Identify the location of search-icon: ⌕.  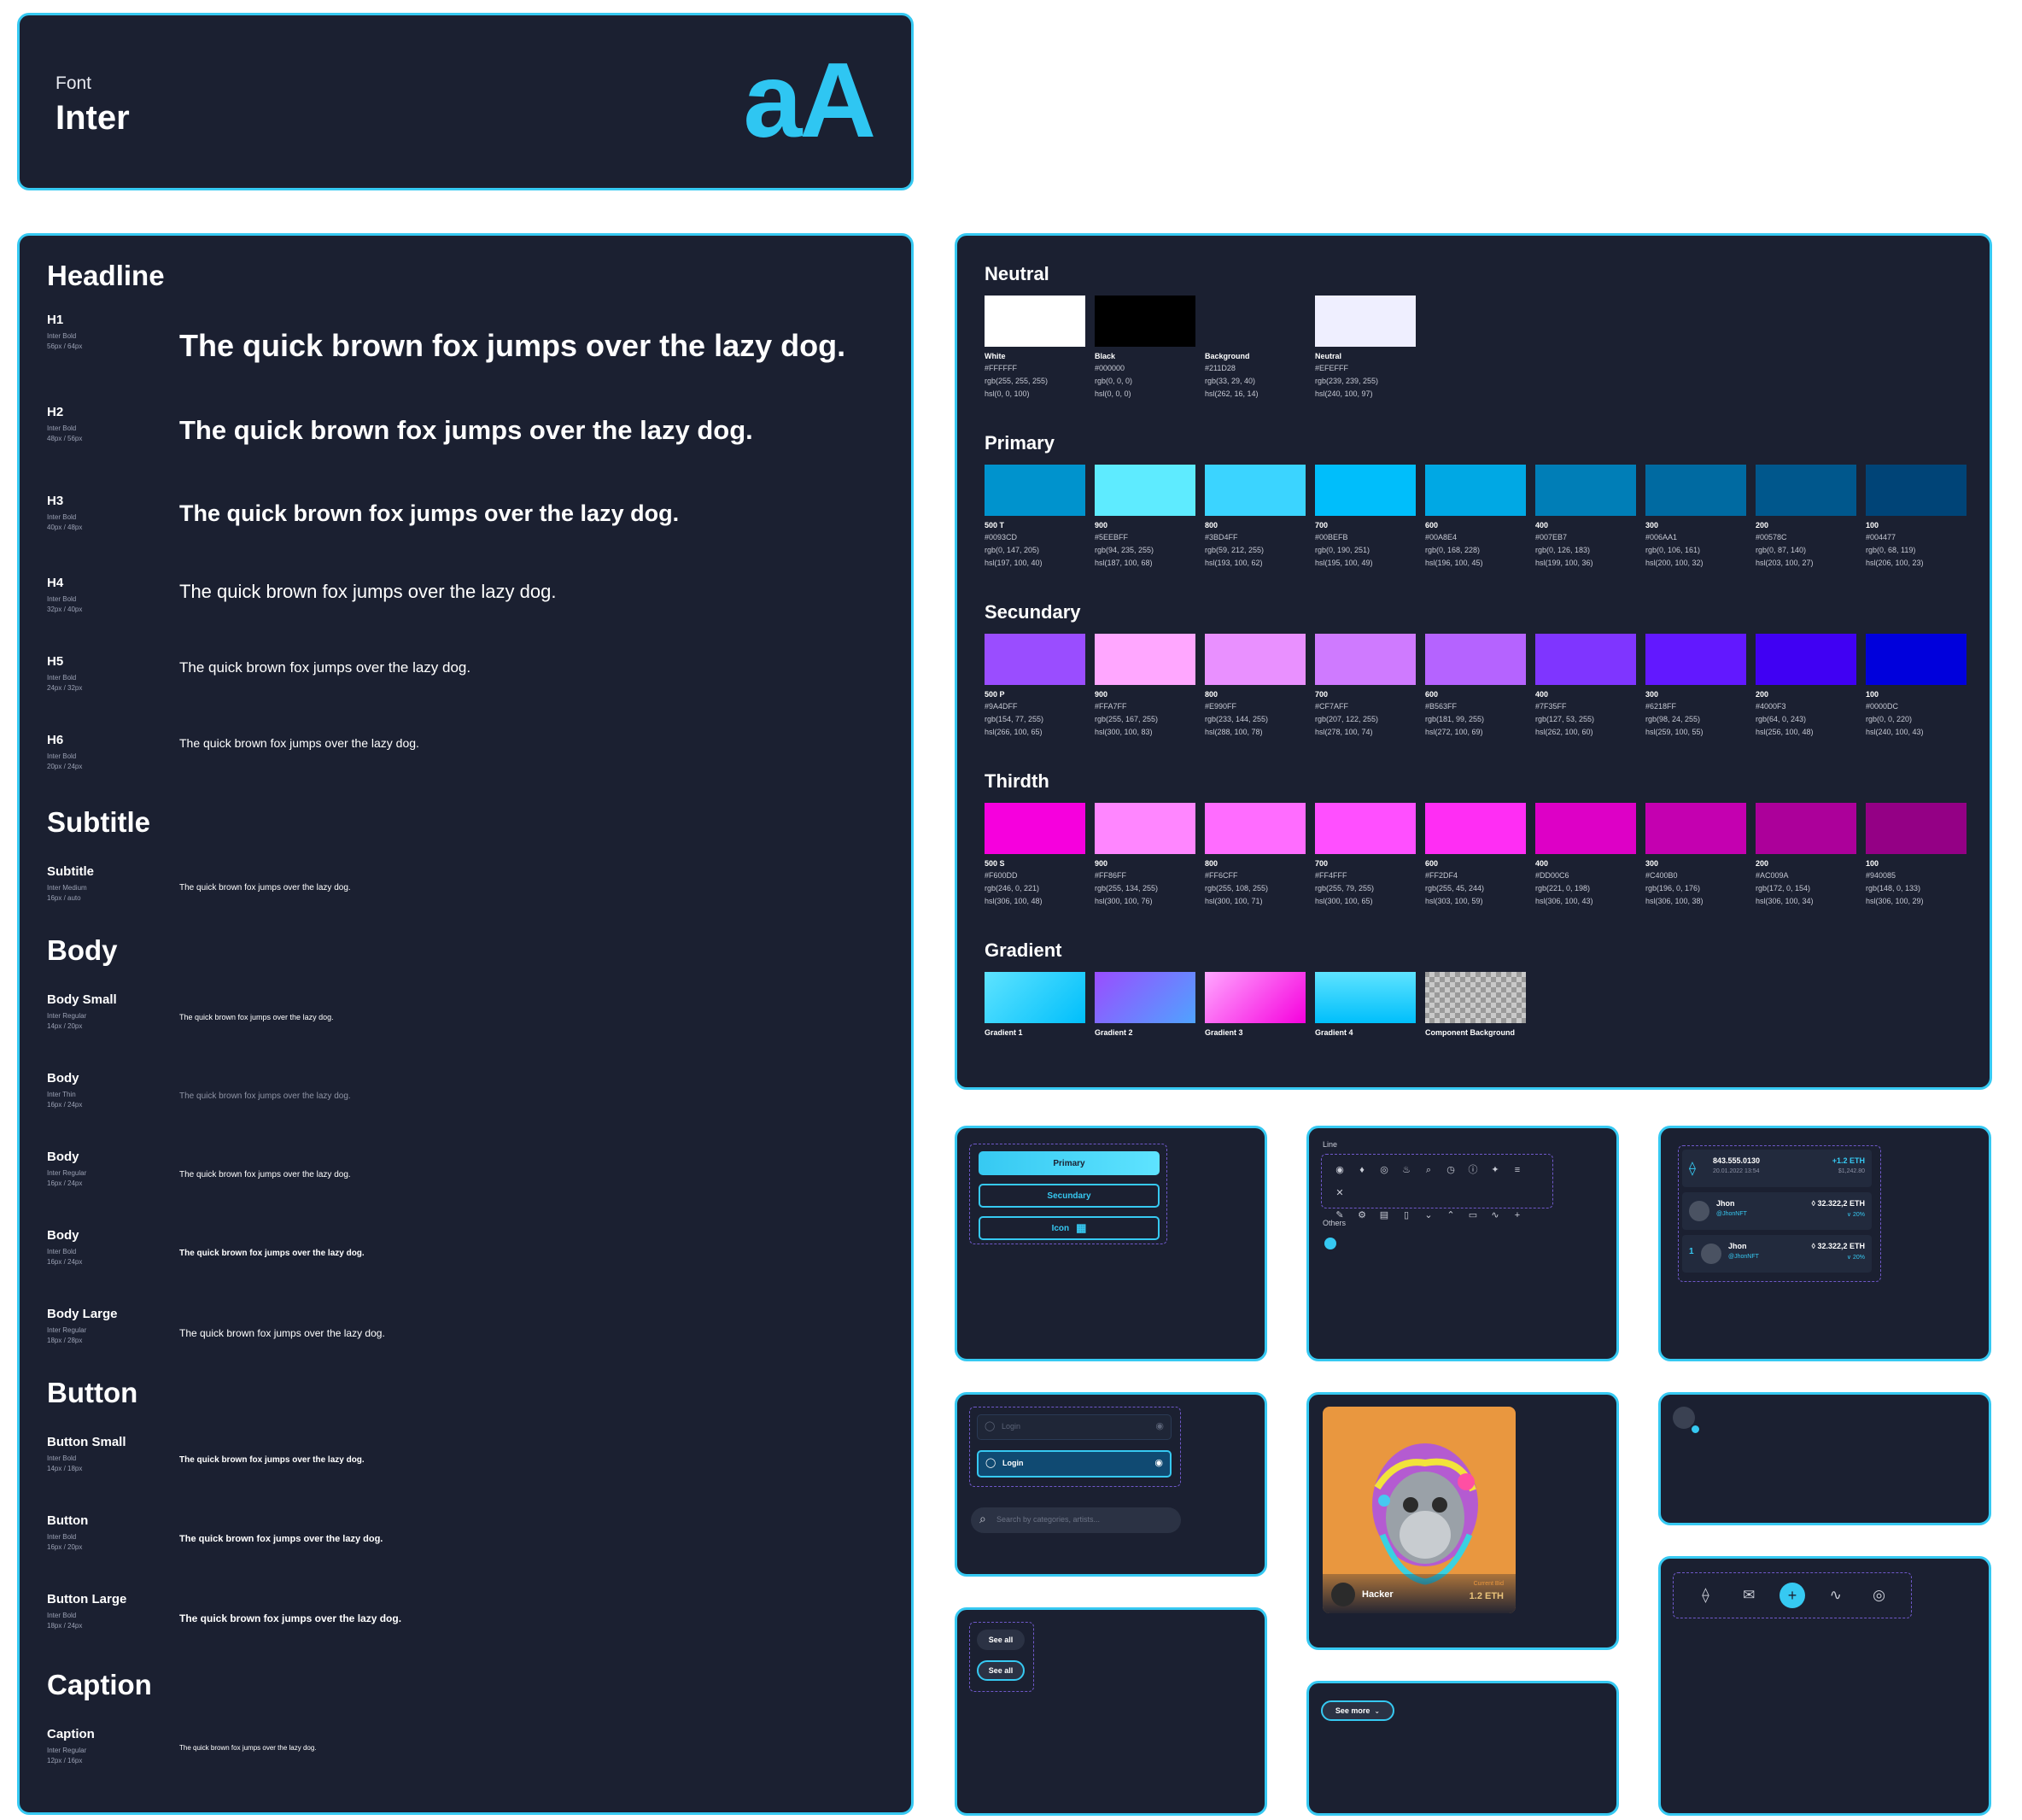
(1428, 1170).